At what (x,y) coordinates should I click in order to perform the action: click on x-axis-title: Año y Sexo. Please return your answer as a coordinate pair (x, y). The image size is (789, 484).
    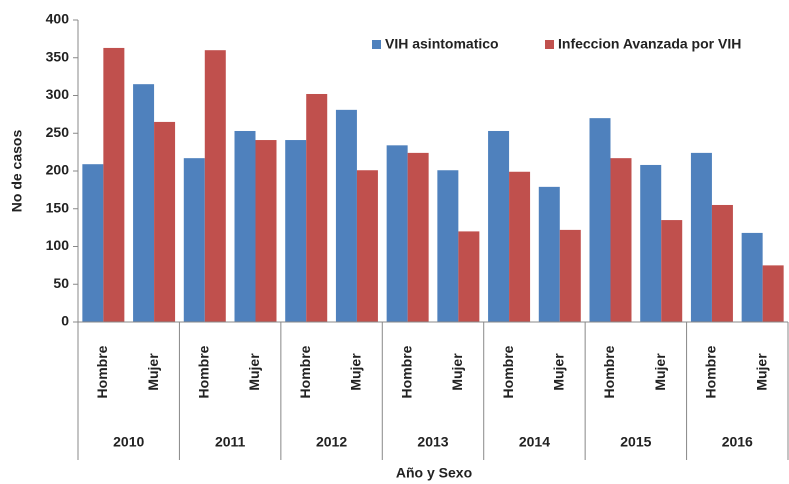
    Looking at the image, I should click on (434, 473).